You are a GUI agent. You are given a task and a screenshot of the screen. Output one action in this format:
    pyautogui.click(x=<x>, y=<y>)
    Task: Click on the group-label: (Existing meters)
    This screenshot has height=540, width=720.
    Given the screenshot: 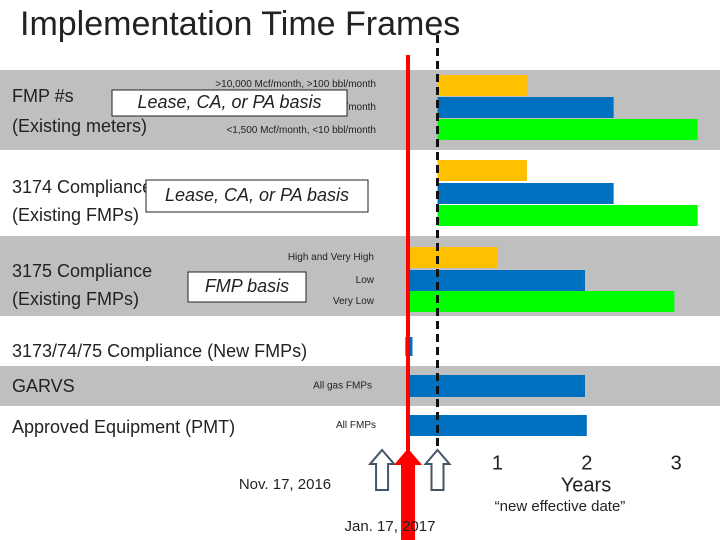 What is the action you would take?
    pyautogui.click(x=79, y=126)
    